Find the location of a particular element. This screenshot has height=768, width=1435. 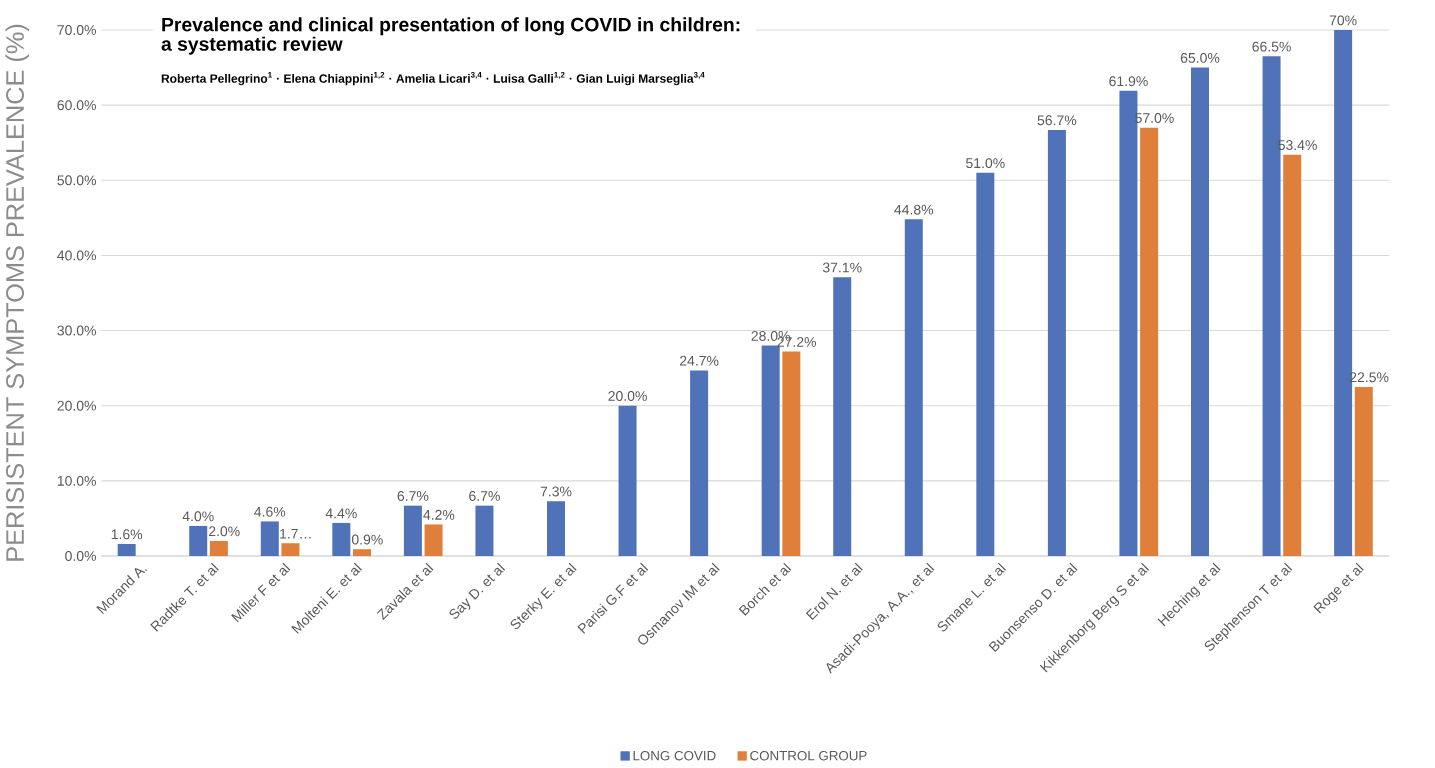

data-label: 61.9% is located at coordinates (1128, 81).